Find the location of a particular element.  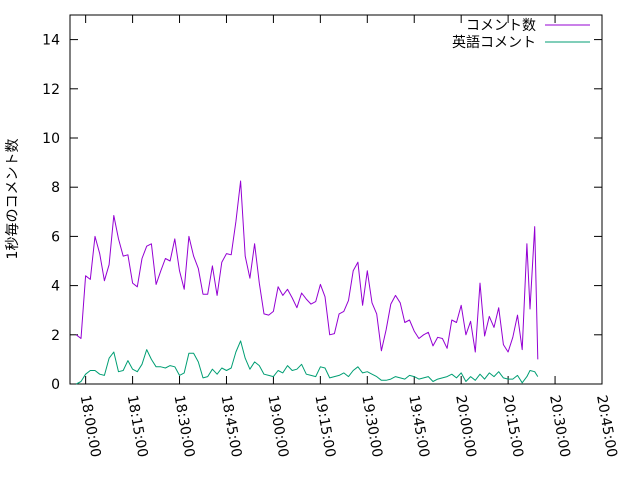

y-tick-label: 14 is located at coordinates (51, 41).